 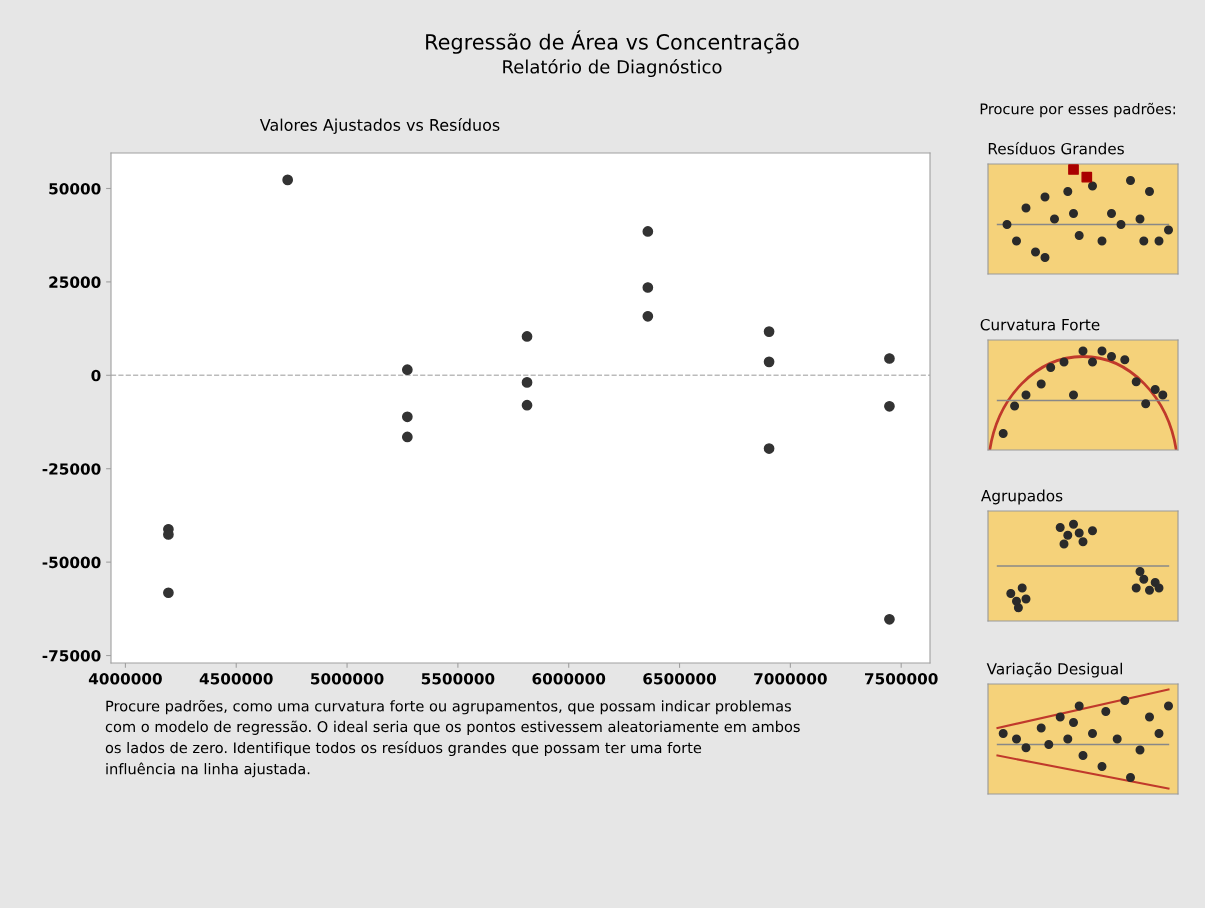 I want to click on y-tick-label: -75000, so click(x=71, y=655).